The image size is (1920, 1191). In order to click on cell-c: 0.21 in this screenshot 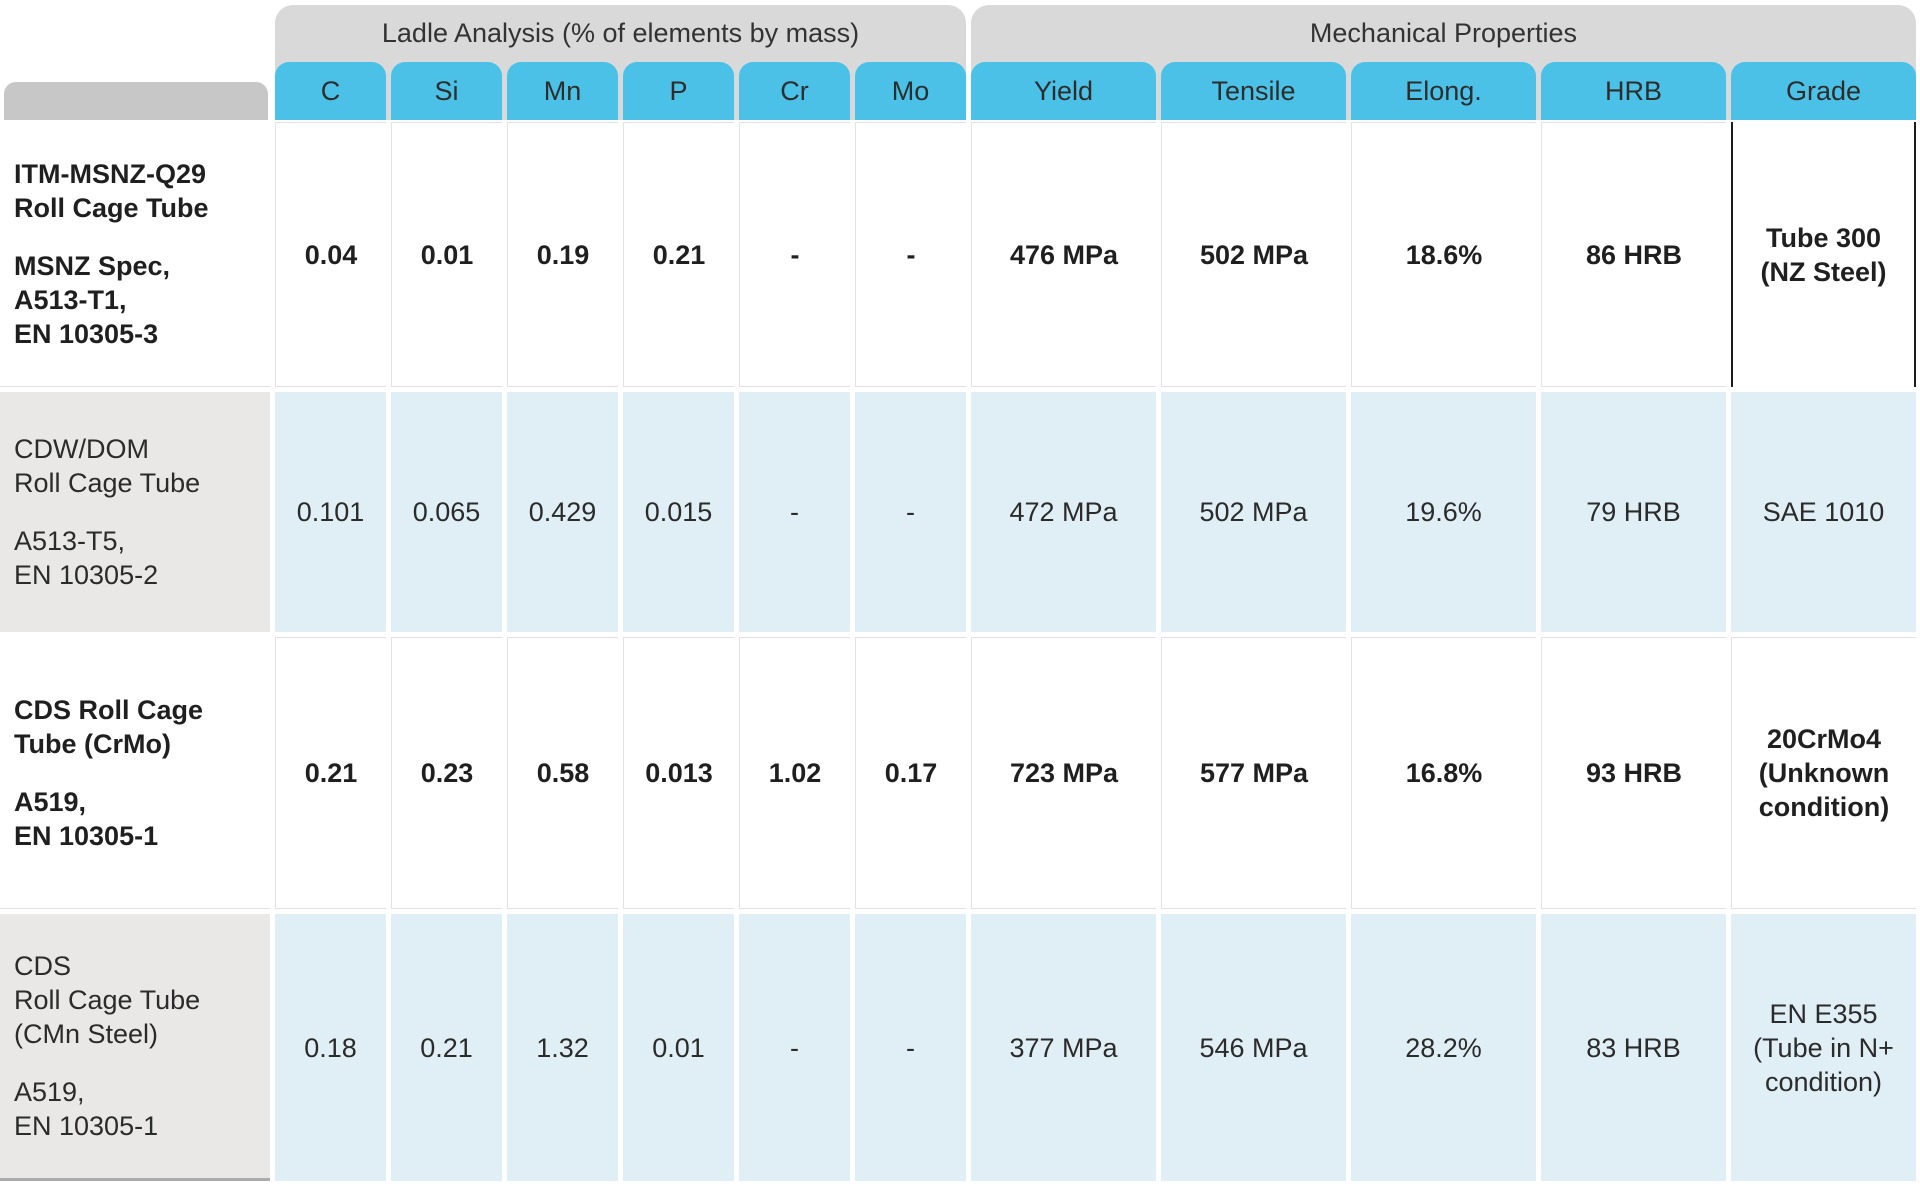, I will do `click(330, 773)`.